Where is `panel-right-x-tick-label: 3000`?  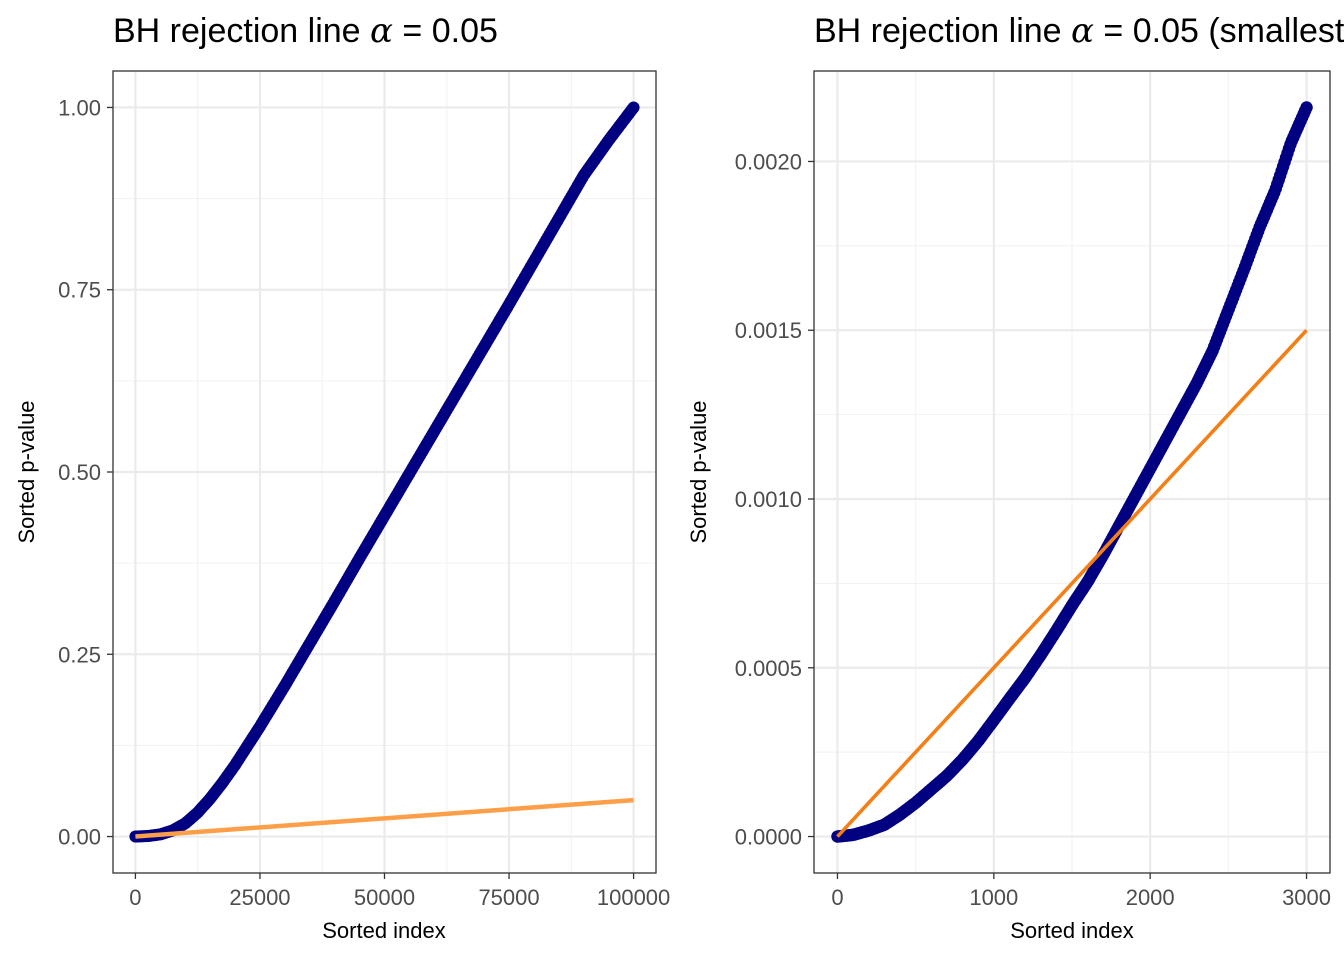
panel-right-x-tick-label: 3000 is located at coordinates (1306, 897).